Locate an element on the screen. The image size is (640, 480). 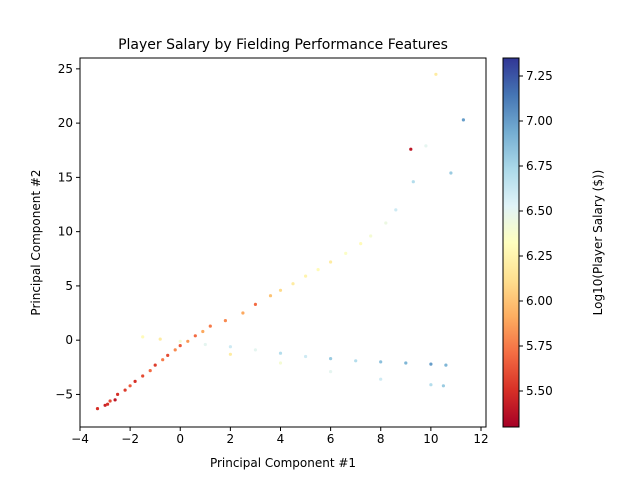
colorbar-tick-label: 5.50 is located at coordinates (539, 391).